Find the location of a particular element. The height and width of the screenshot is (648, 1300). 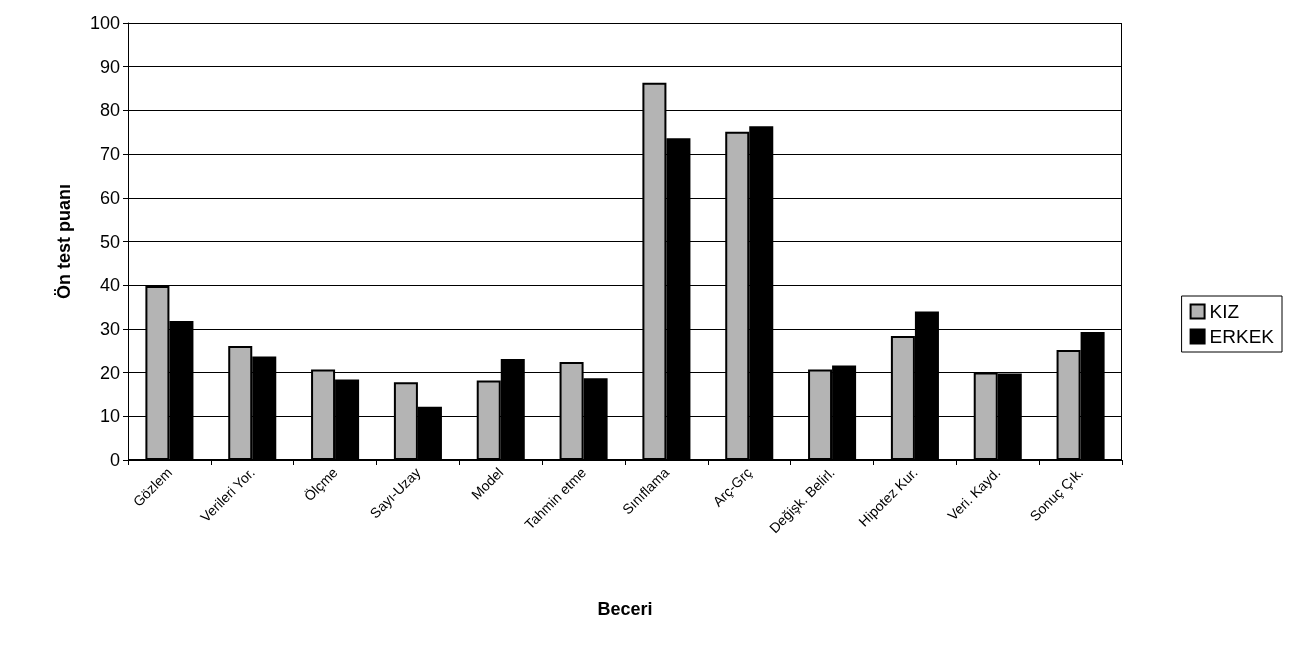

y-tick-label: 40 is located at coordinates (109, 285).